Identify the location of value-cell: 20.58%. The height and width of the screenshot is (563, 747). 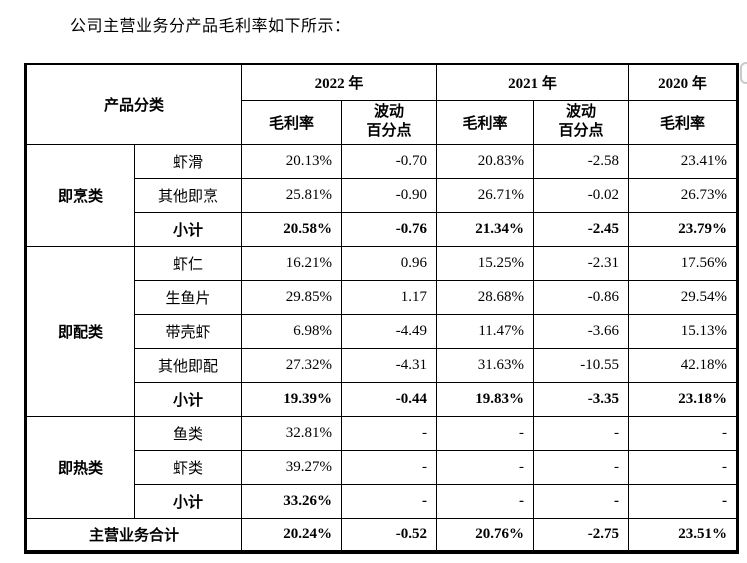
(292, 229).